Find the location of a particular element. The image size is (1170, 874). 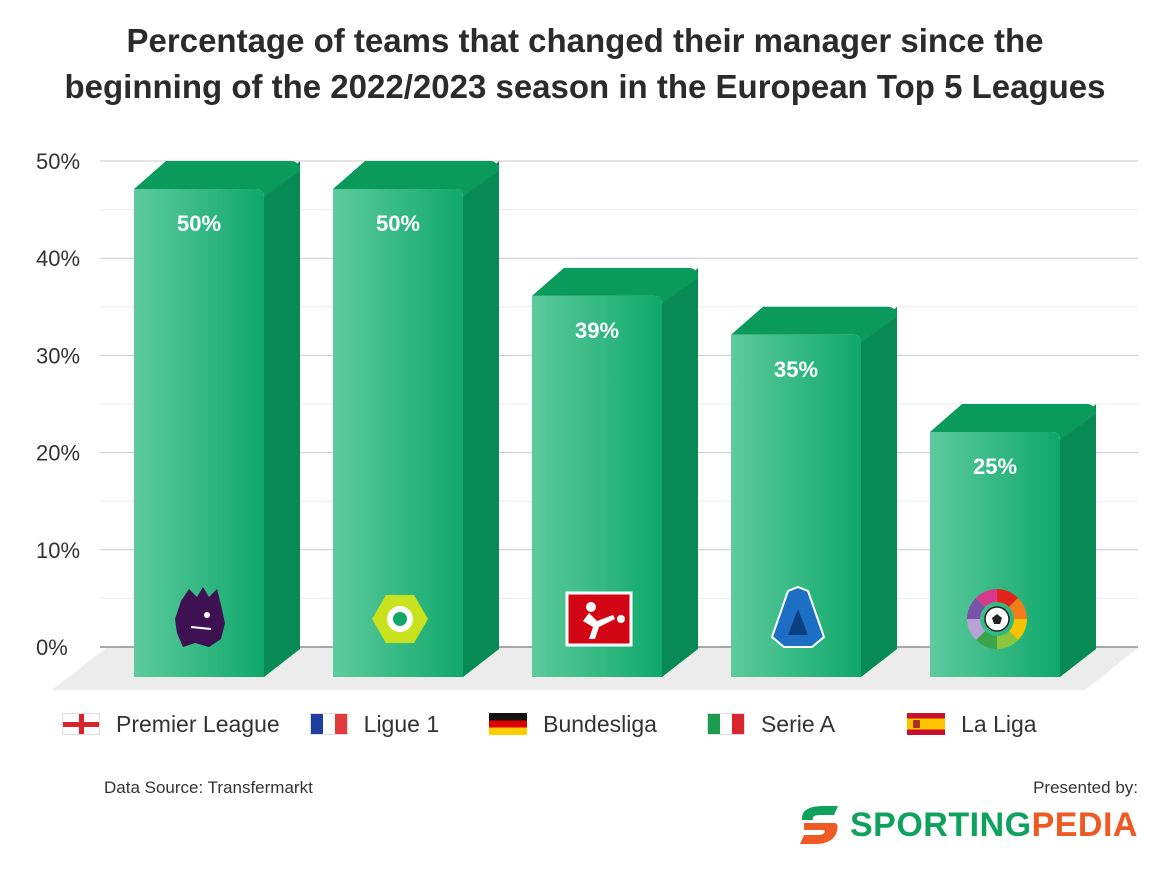

ligue-1-logo is located at coordinates (400, 619).